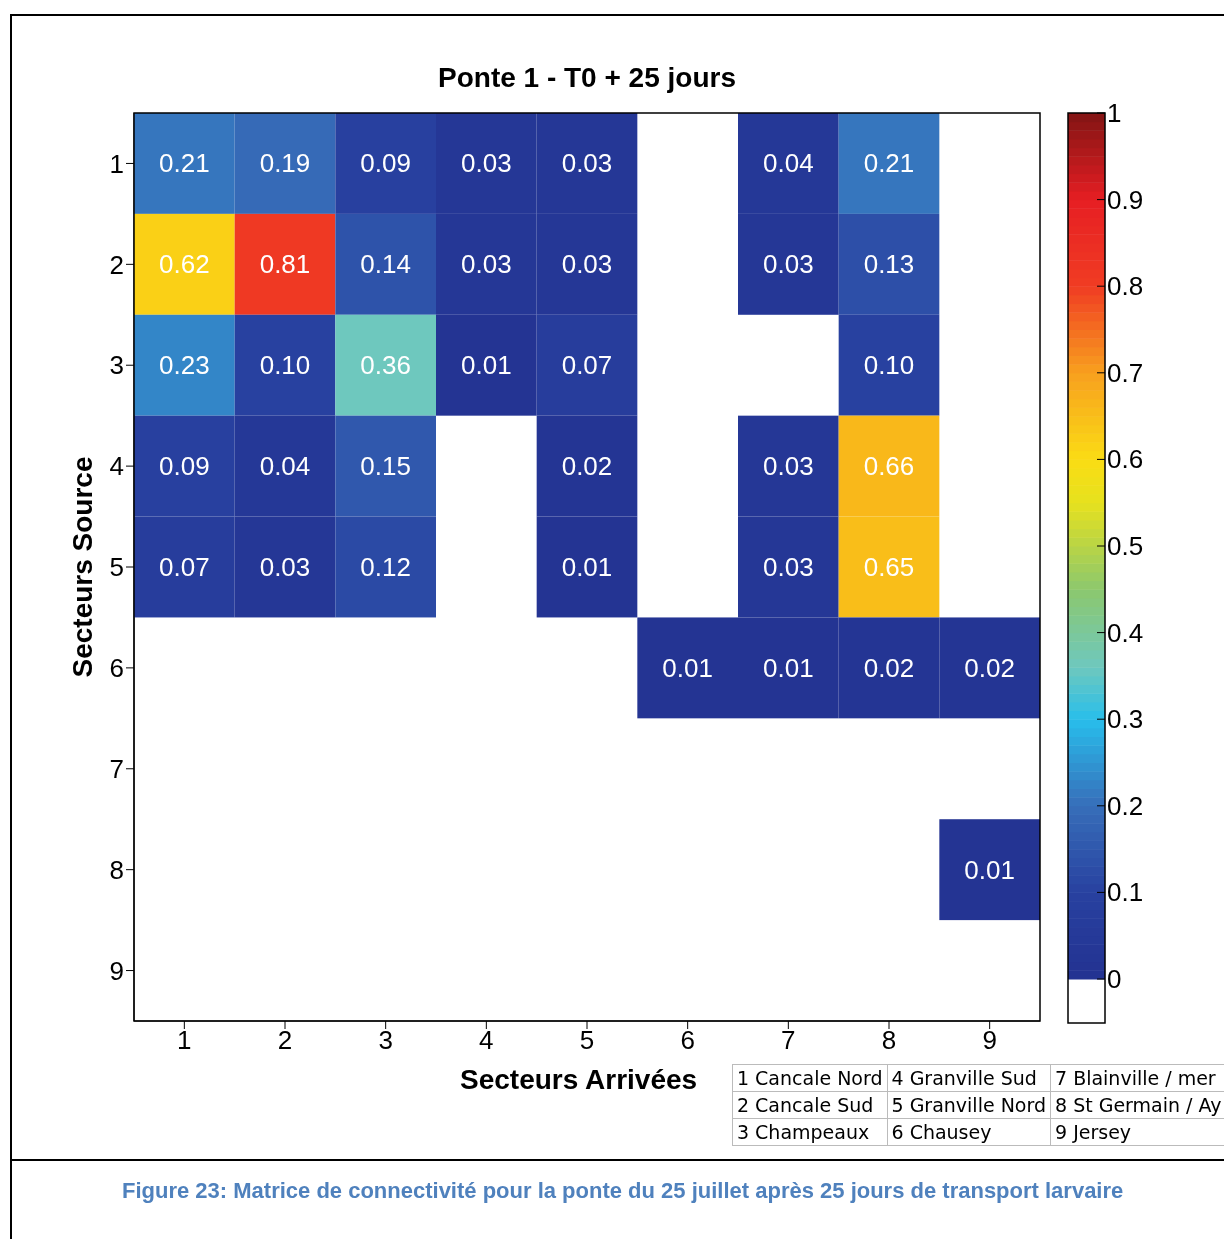 The image size is (1224, 1239). What do you see at coordinates (897, 1078) in the screenshot?
I see `text: 4` at bounding box center [897, 1078].